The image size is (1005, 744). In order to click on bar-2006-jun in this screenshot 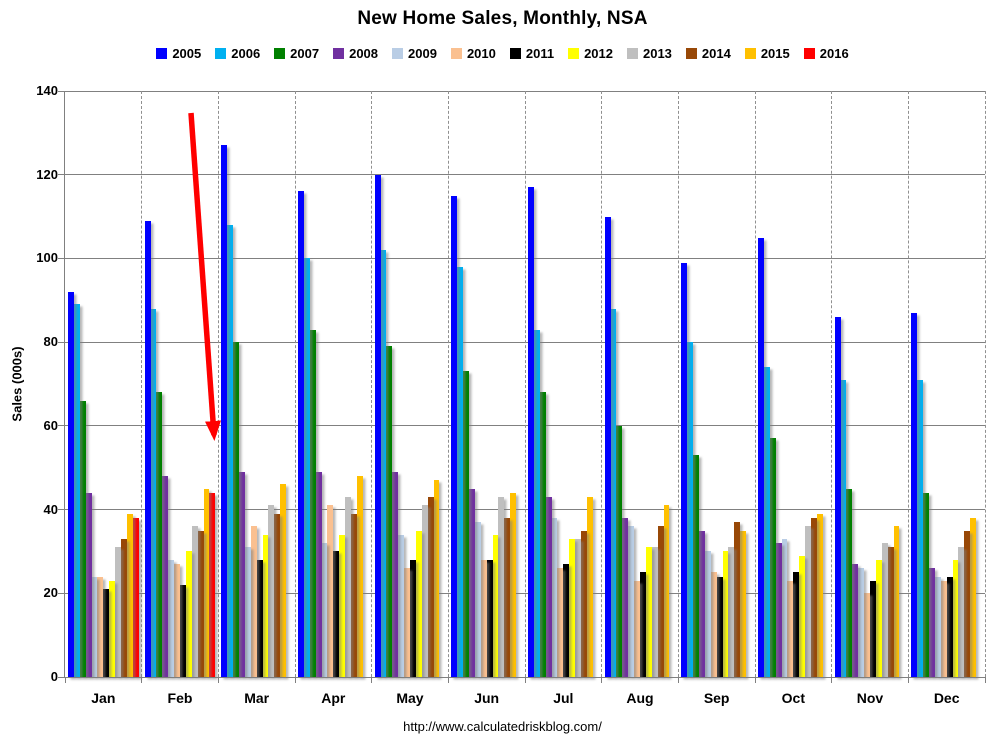, I will do `click(460, 471)`.